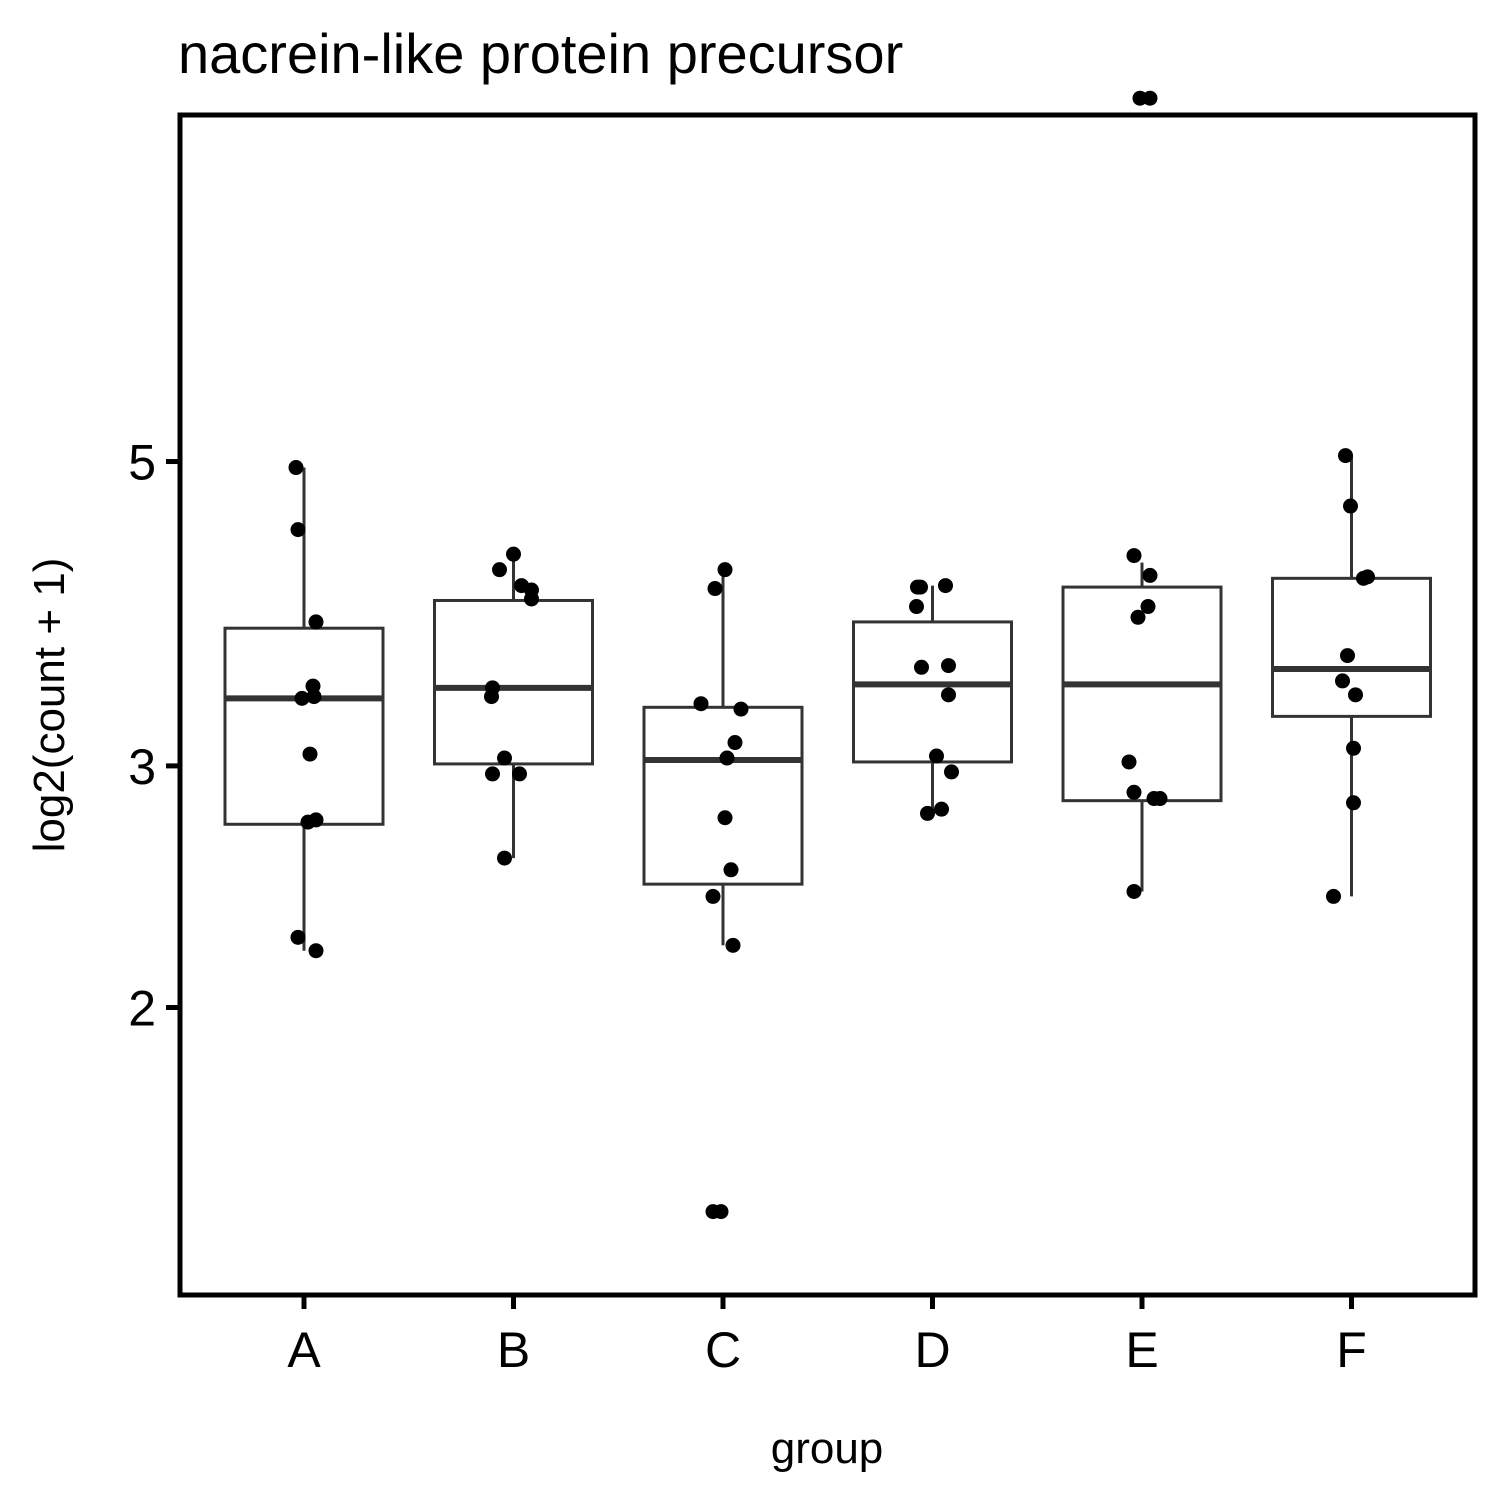 The height and width of the screenshot is (1500, 1500). Describe the element at coordinates (142, 463) in the screenshot. I see `y-tick-label: 5` at that location.